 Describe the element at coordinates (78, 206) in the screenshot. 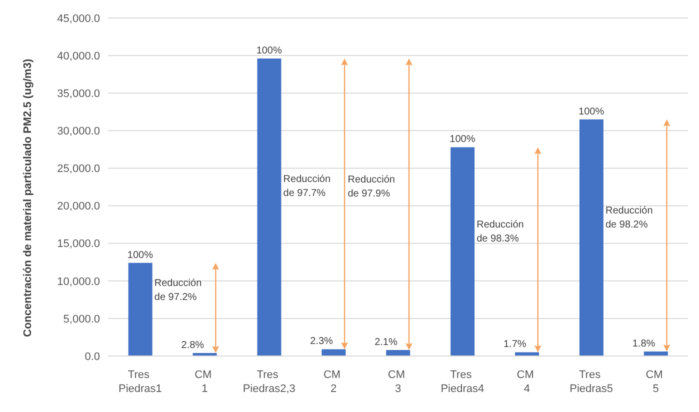

I see `y-tick-label: 20,000.0` at that location.